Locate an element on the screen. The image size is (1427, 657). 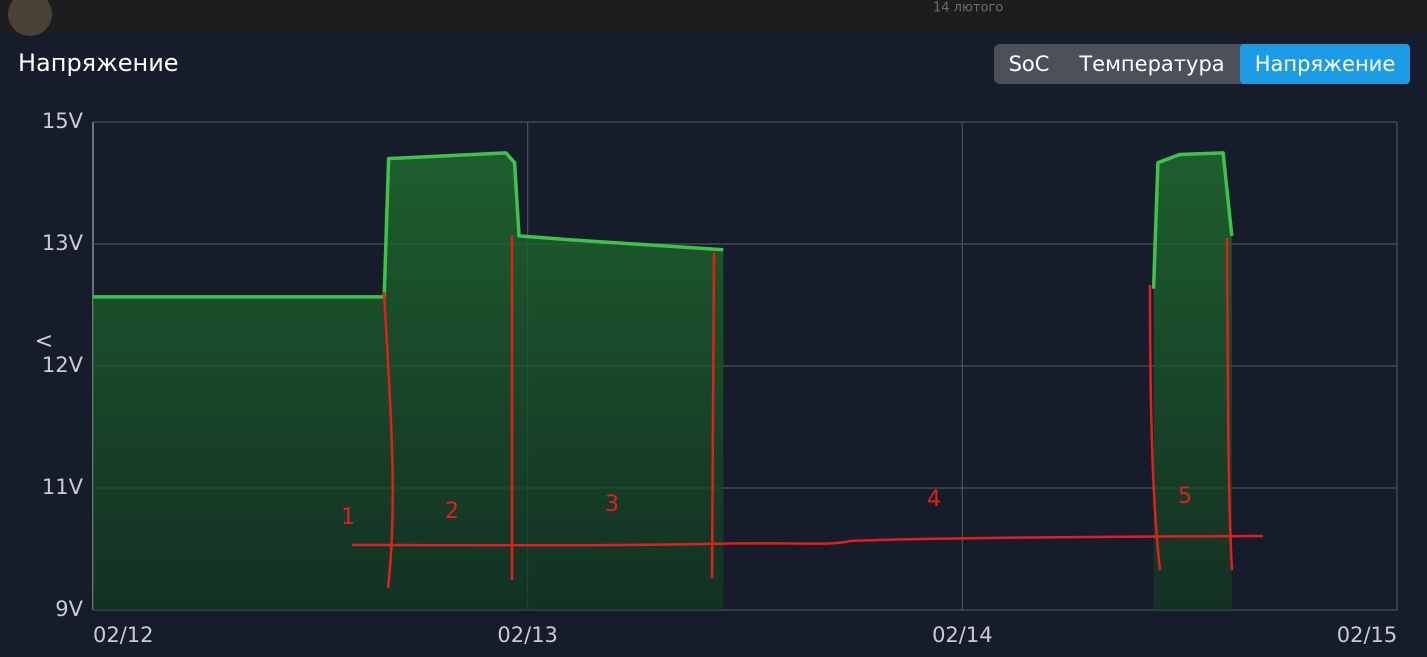
x-tick-label: 02/13 is located at coordinates (527, 635).